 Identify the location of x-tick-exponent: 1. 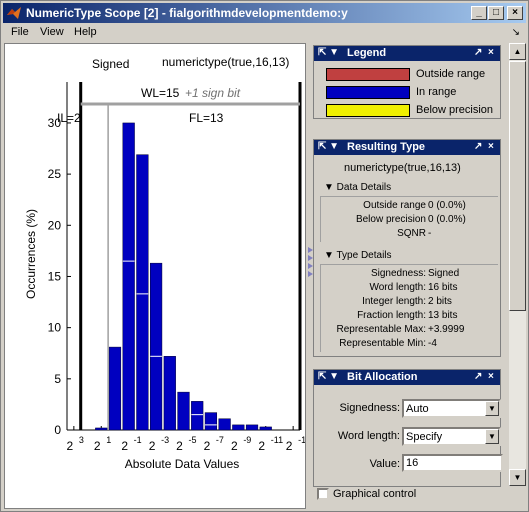
(108, 440).